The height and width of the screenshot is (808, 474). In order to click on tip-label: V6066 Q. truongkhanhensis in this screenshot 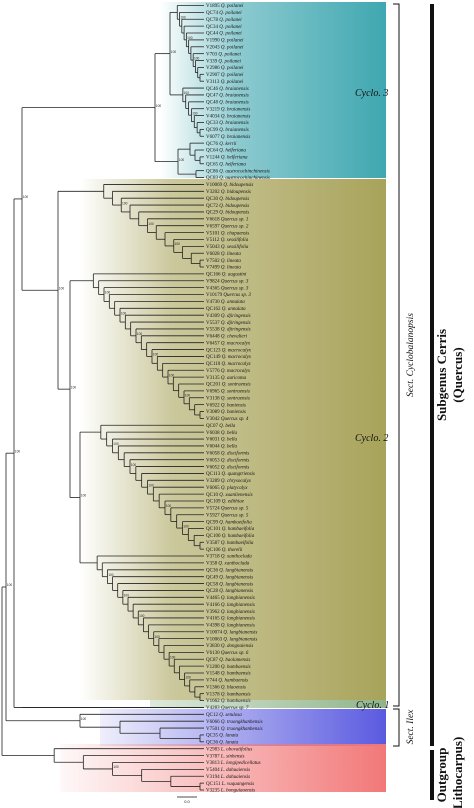, I will do `click(234, 722)`.